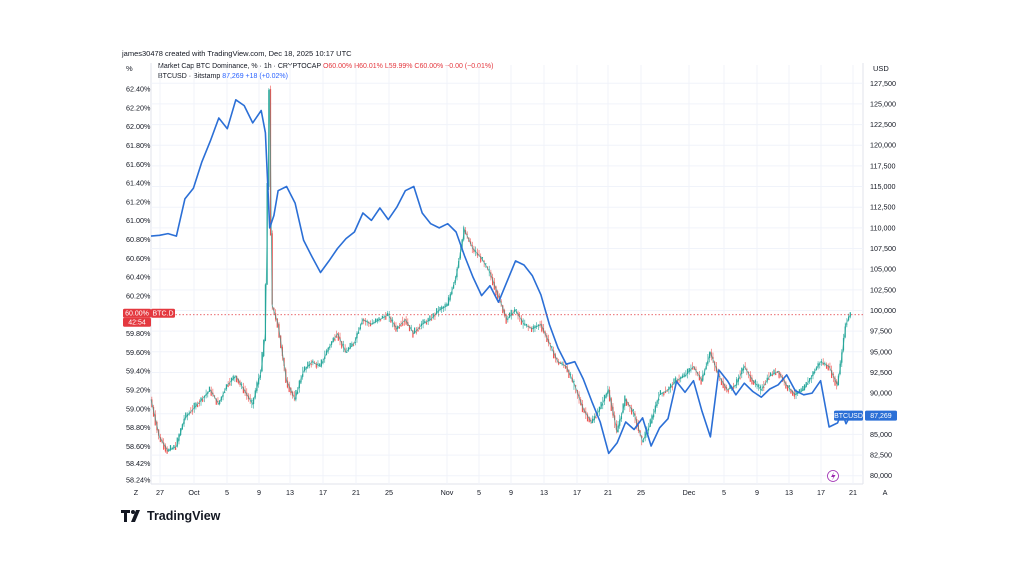 The height and width of the screenshot is (576, 1024). I want to click on left-tick-label: 59.00%, so click(138, 408).